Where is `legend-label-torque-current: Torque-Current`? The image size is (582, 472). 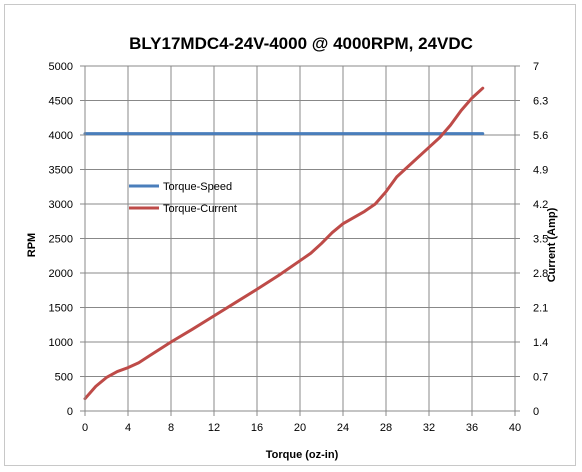 legend-label-torque-current: Torque-Current is located at coordinates (200, 209).